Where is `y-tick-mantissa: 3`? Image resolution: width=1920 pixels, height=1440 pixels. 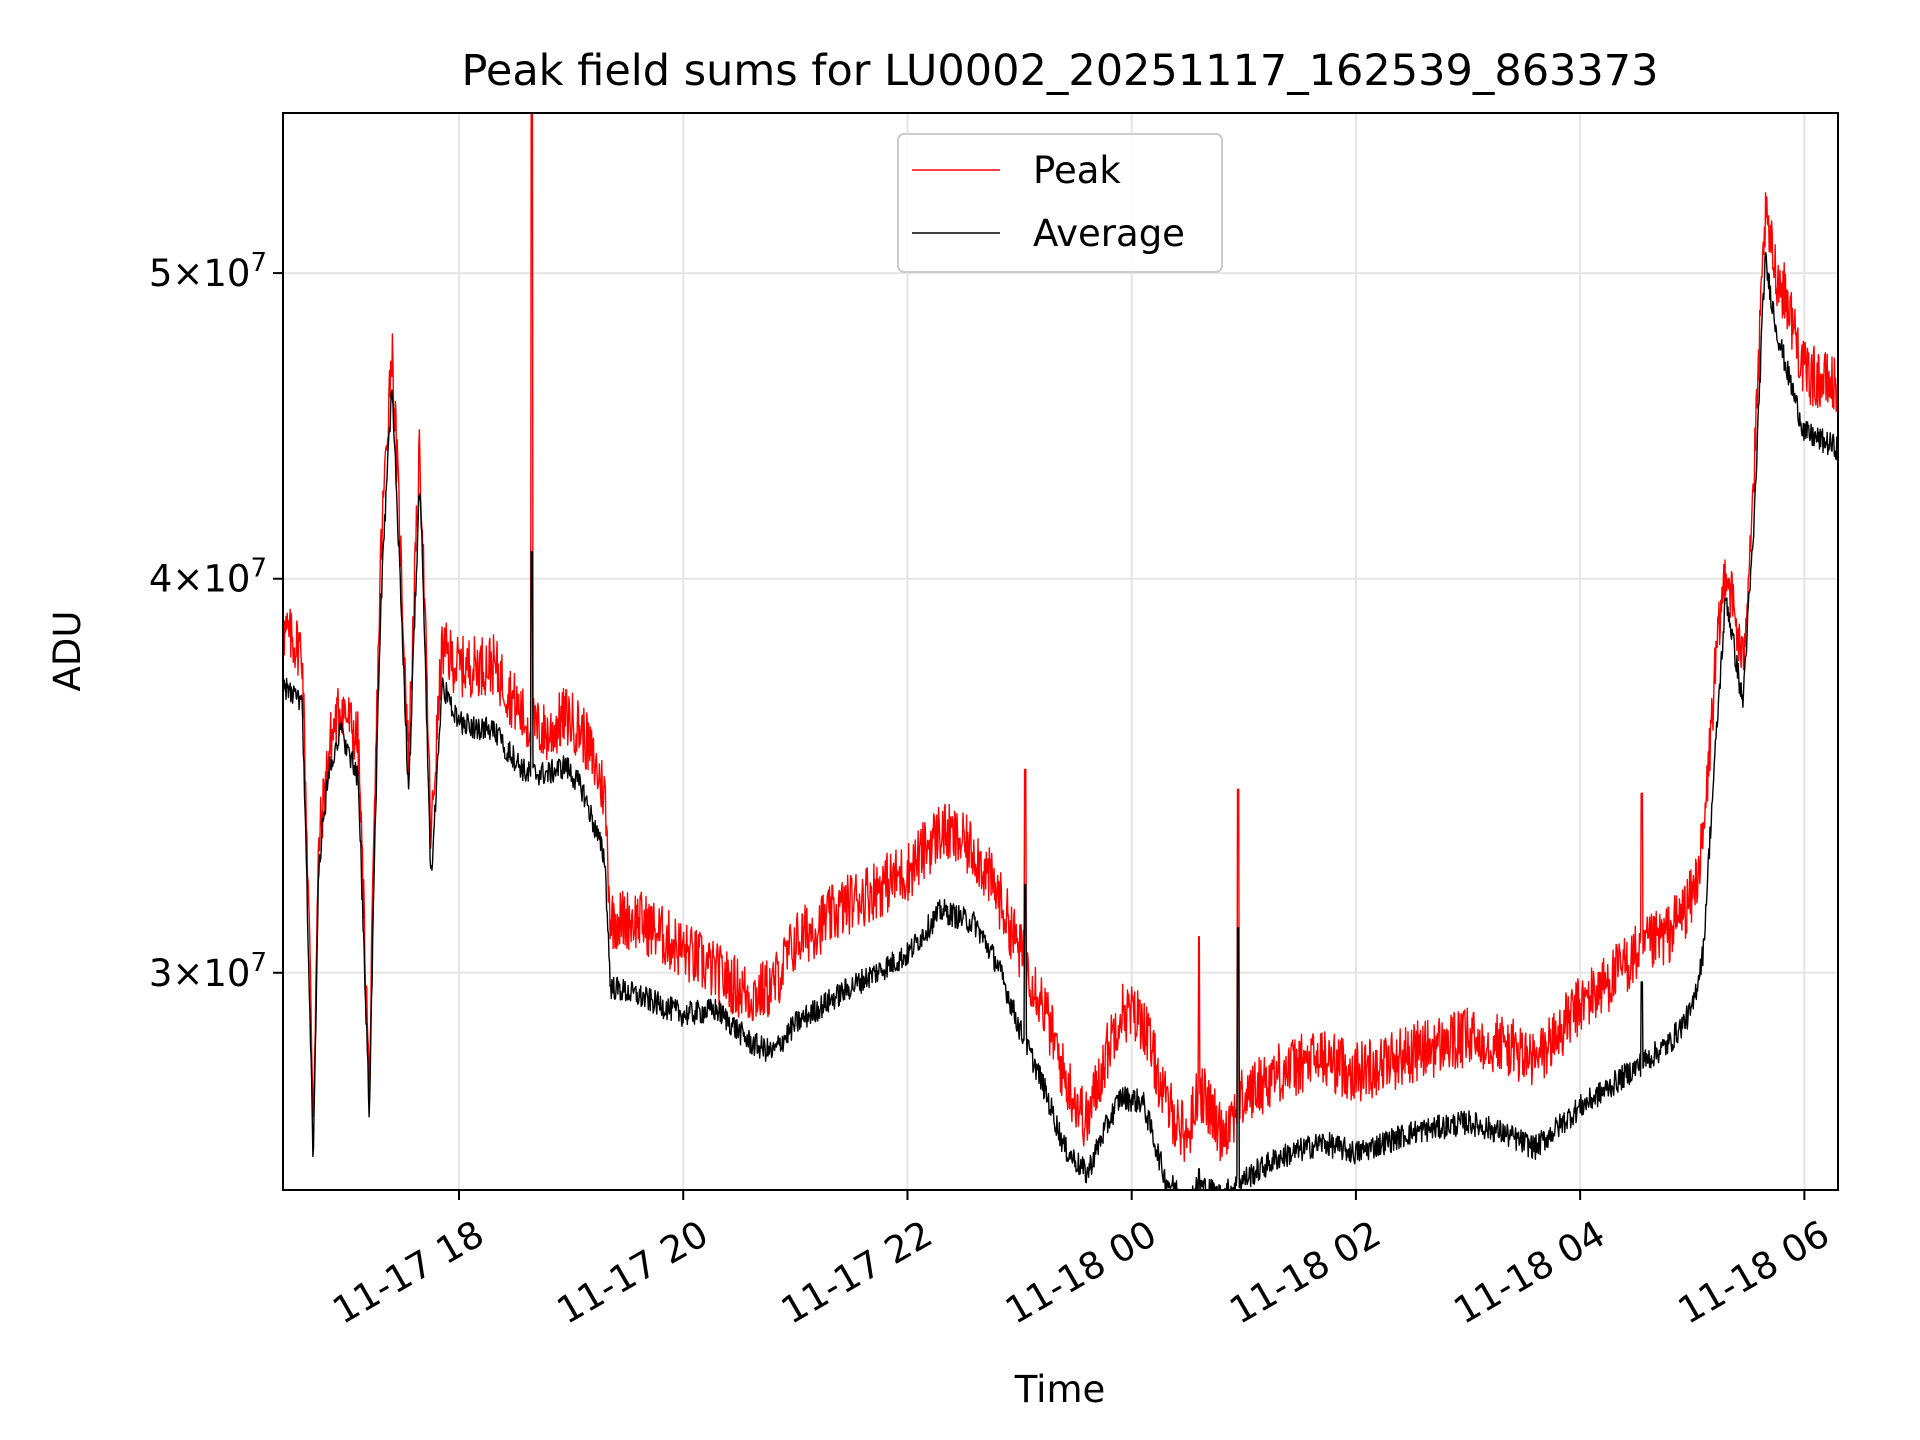 y-tick-mantissa: 3 is located at coordinates (161, 973).